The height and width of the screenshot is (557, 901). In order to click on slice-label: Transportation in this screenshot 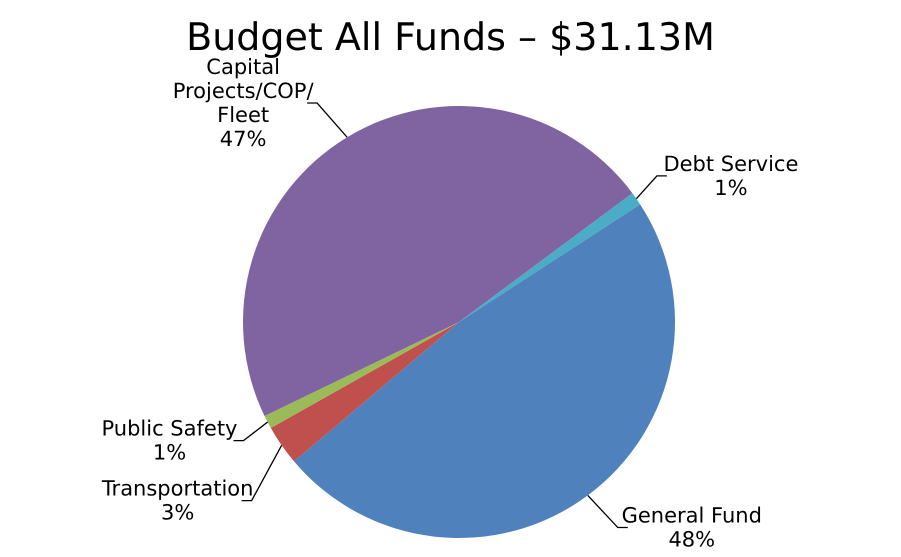, I will do `click(177, 488)`.